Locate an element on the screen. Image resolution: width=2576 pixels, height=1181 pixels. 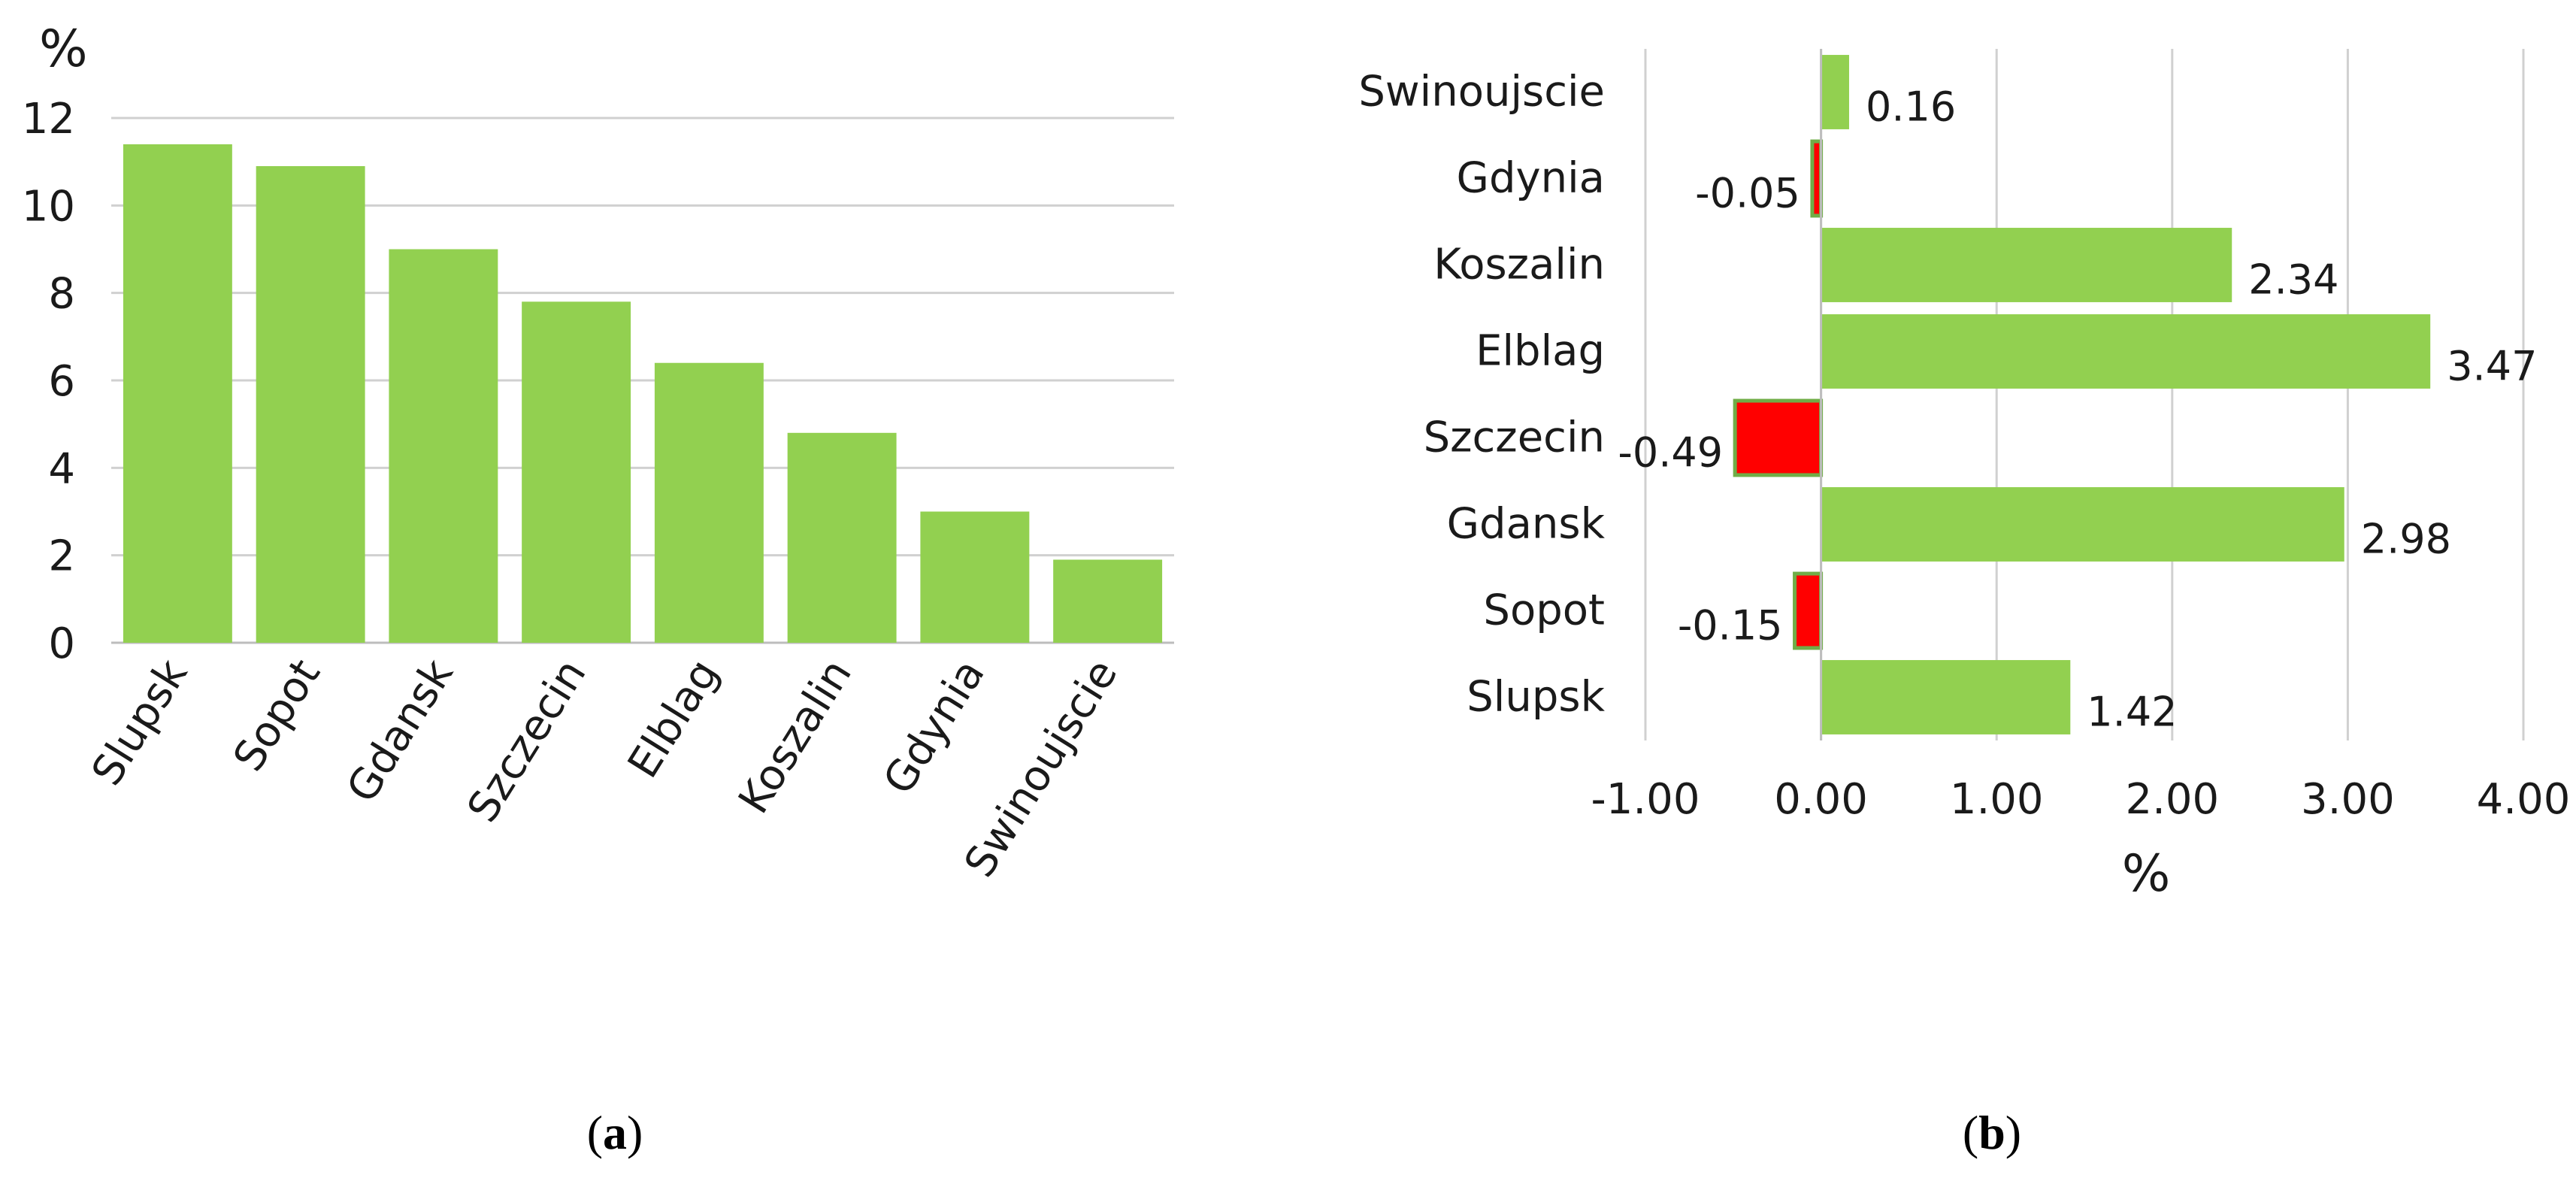
chart-b-data-label: 2.34 is located at coordinates (2293, 280).